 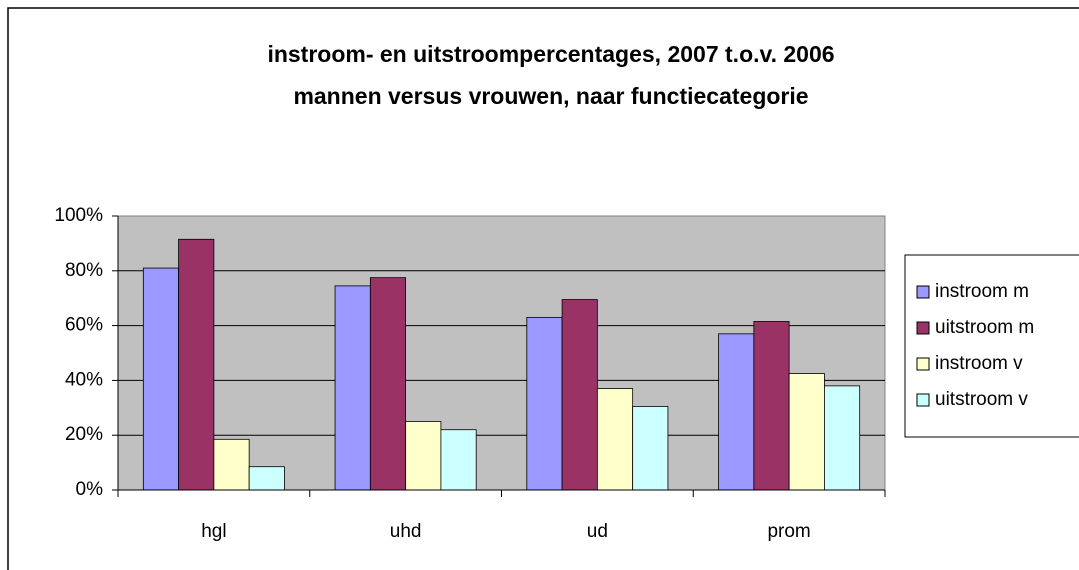 What do you see at coordinates (991, 346) in the screenshot?
I see `legend` at bounding box center [991, 346].